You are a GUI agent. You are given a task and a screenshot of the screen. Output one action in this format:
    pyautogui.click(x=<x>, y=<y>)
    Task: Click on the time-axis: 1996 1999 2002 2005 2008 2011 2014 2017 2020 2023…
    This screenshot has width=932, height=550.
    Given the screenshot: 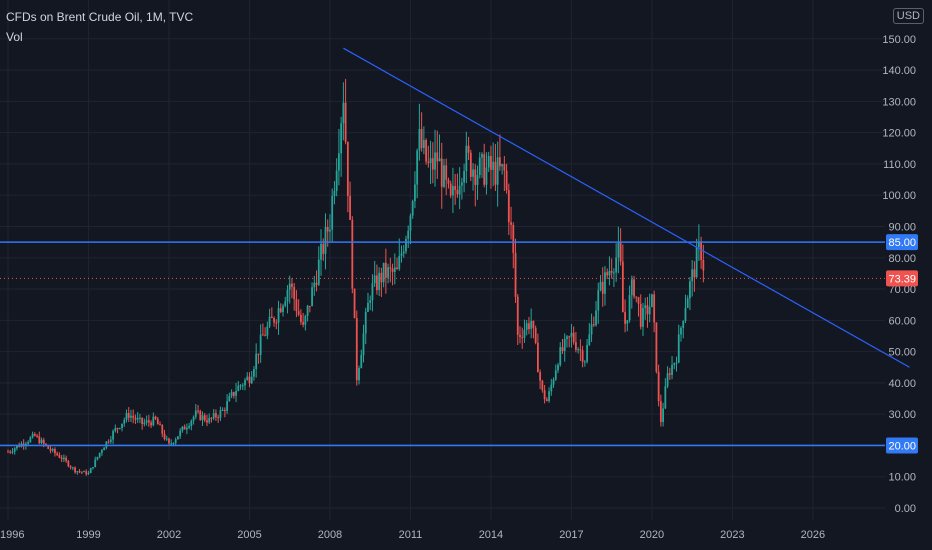 What is the action you would take?
    pyautogui.click(x=412, y=535)
    